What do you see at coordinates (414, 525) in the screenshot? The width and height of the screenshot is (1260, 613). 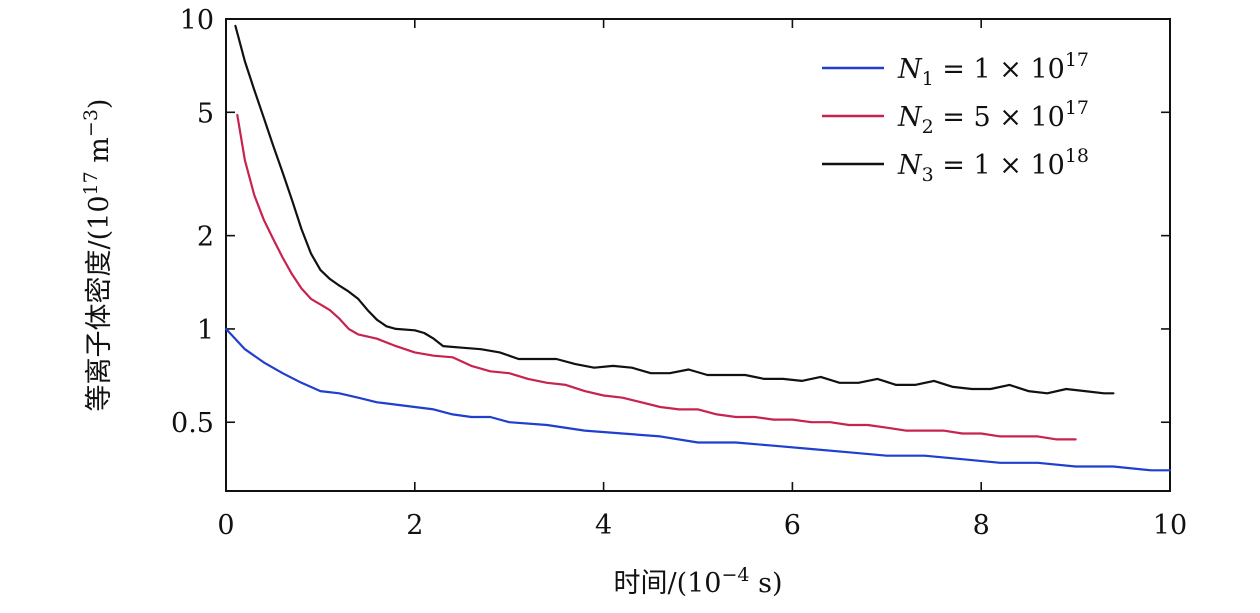 I see `x-tick-label: 2` at bounding box center [414, 525].